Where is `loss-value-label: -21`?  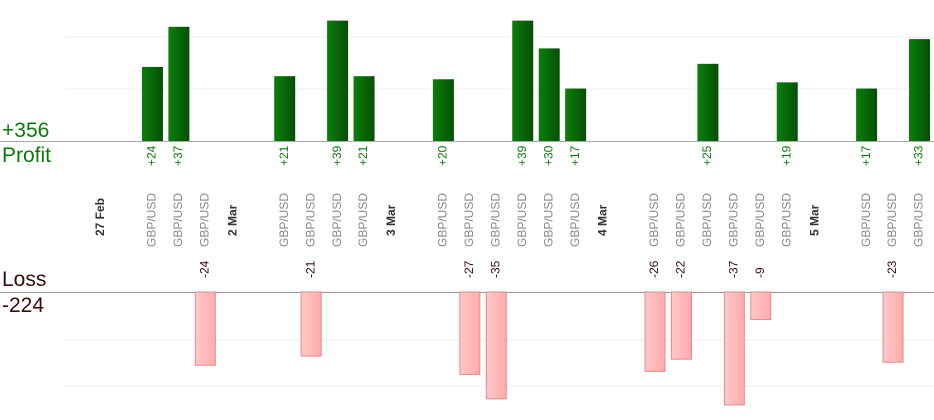 loss-value-label: -21 is located at coordinates (310, 269).